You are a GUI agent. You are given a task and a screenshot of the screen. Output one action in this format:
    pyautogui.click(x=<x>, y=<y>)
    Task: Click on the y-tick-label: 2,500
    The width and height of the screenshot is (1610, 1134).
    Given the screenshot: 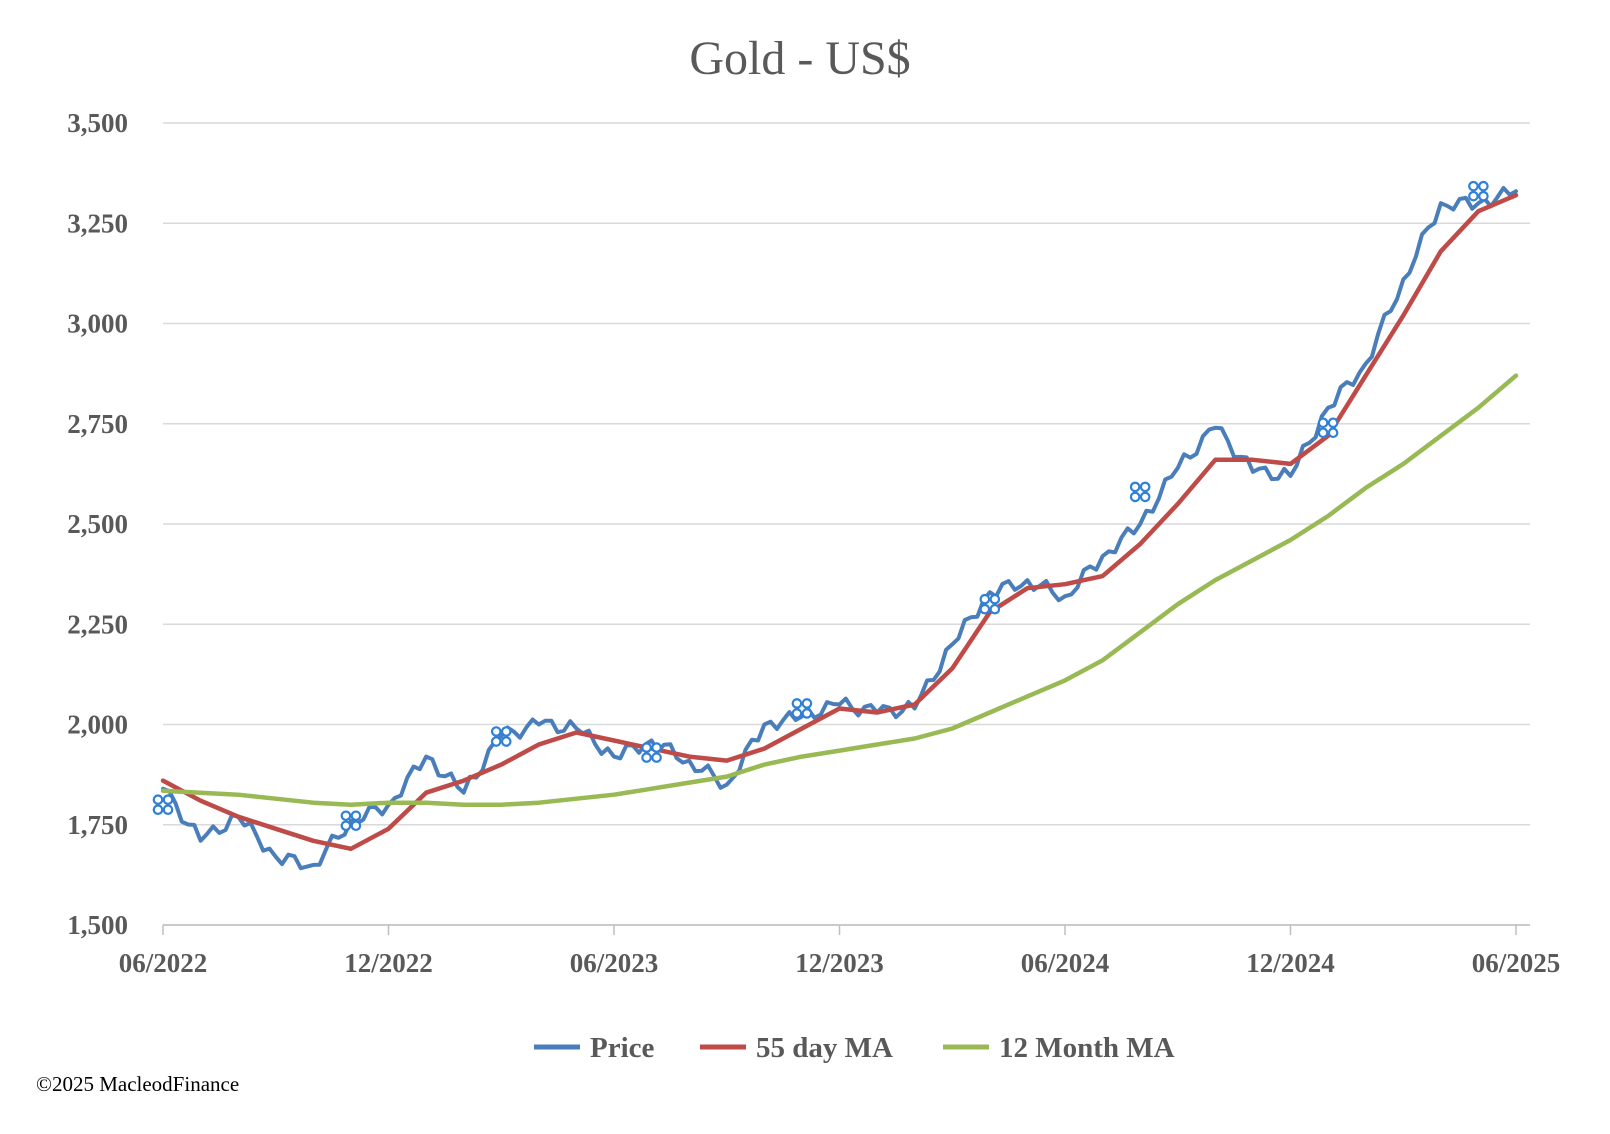 What is the action you would take?
    pyautogui.click(x=97, y=524)
    